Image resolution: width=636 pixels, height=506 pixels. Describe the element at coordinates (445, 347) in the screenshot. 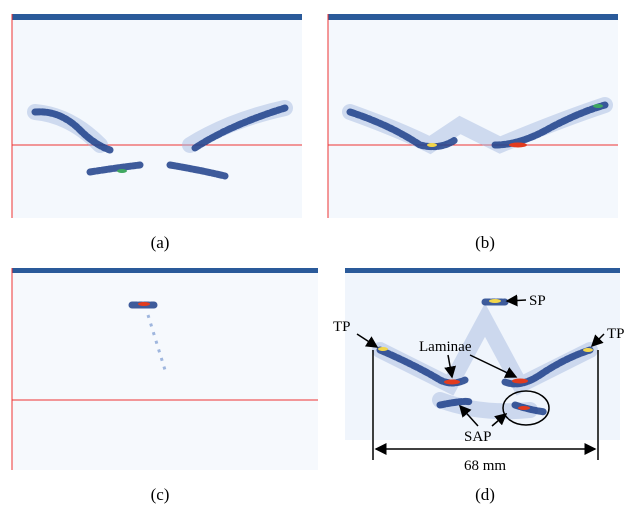

I see `label-laminae: Laminae` at that location.